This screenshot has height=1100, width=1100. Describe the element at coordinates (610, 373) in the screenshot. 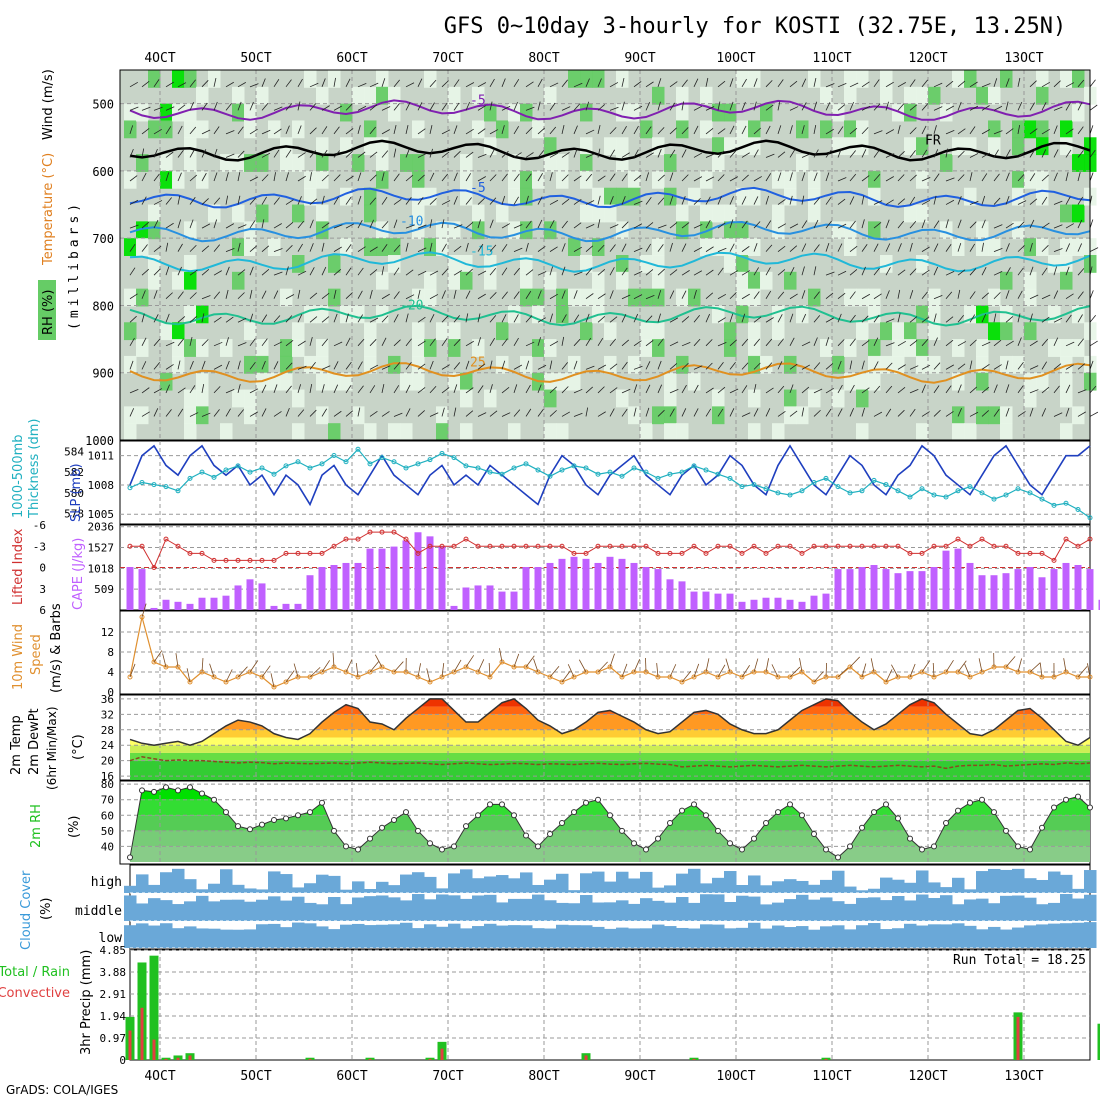

I see `temperature-contour` at that location.